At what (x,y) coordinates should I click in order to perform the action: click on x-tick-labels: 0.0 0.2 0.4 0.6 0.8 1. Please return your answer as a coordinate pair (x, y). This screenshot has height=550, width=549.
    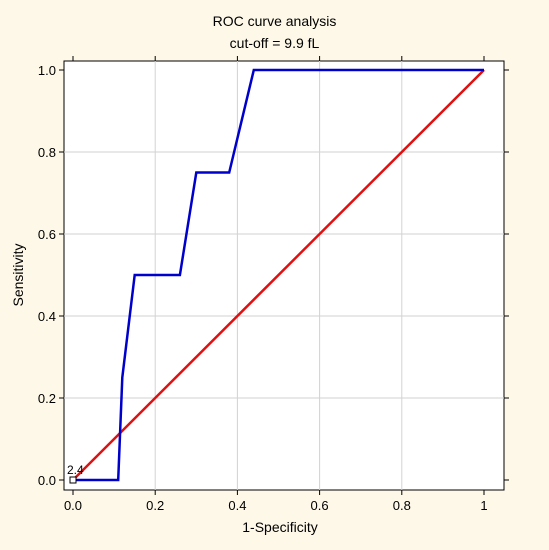
    Looking at the image, I should click on (276, 505).